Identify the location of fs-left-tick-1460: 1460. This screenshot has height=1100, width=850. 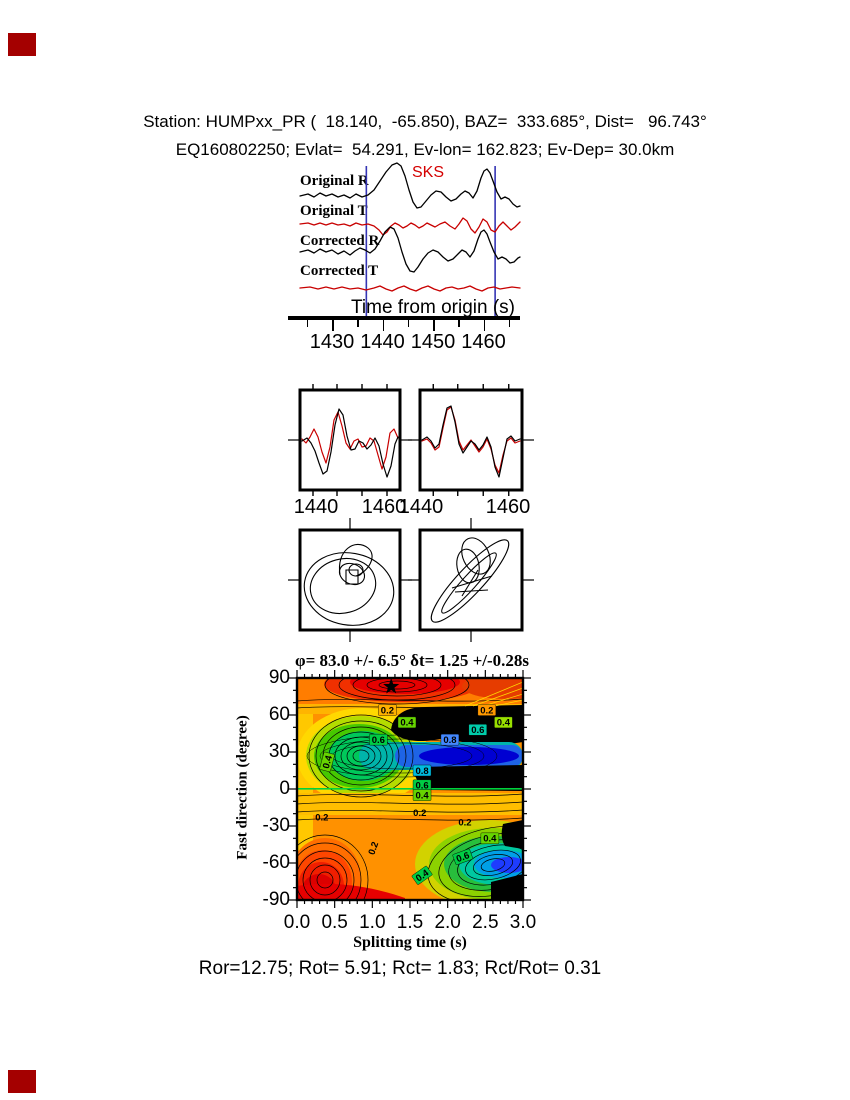
(384, 507).